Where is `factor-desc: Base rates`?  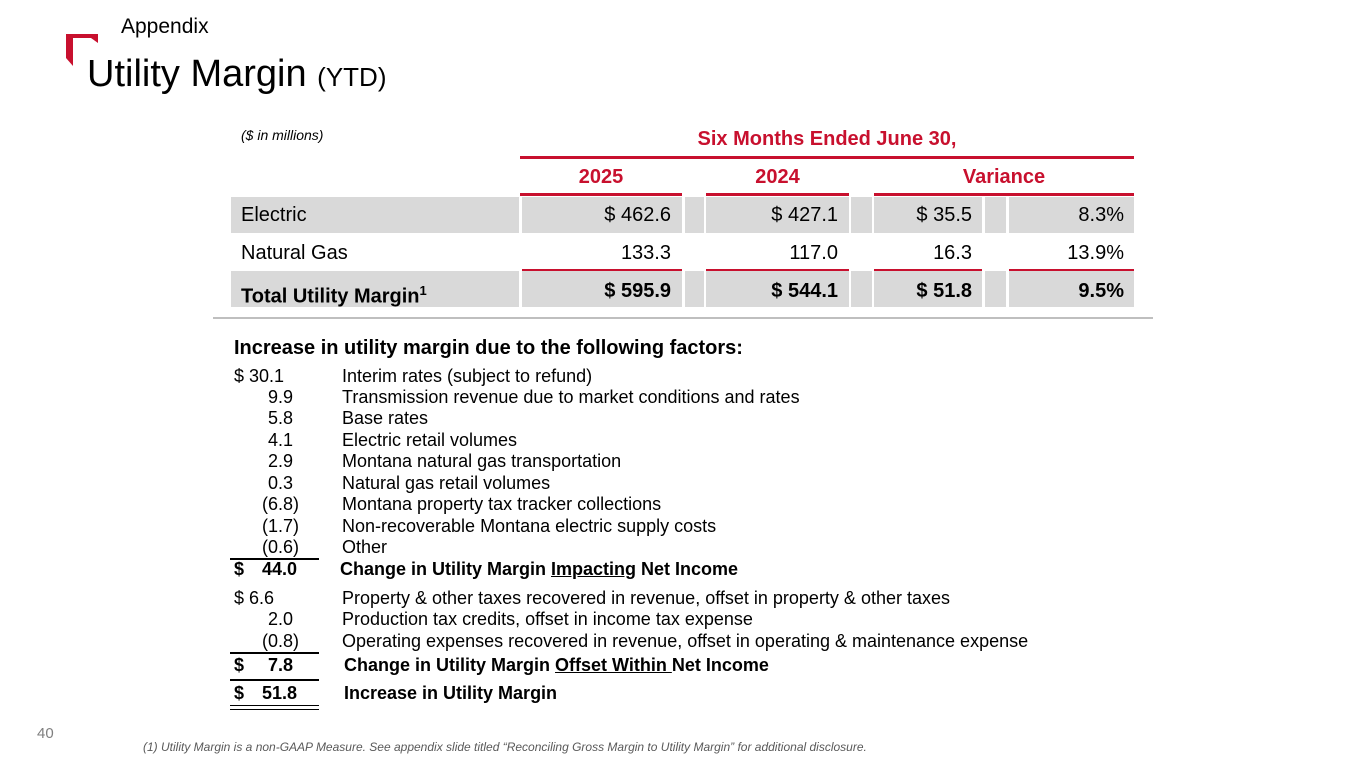 factor-desc: Base rates is located at coordinates (385, 418).